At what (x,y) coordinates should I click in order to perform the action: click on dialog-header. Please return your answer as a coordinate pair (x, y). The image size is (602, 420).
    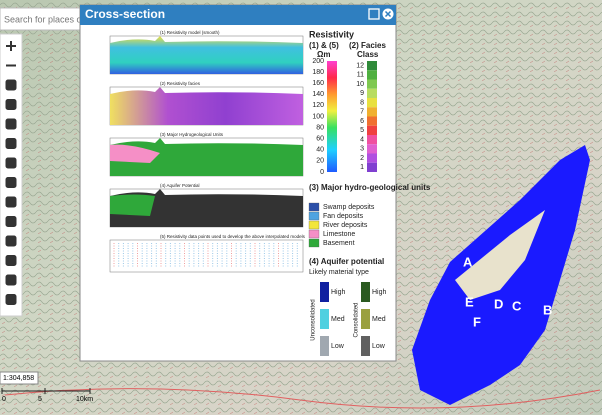
    Looking at the image, I should click on (238, 15).